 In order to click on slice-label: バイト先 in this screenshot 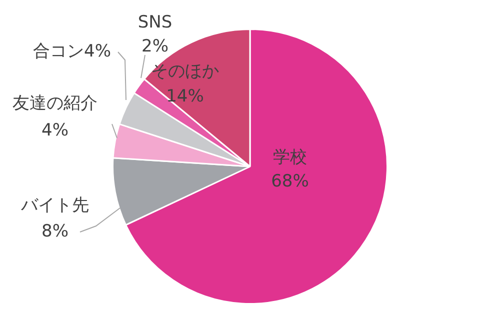, I will do `click(54, 205)`.